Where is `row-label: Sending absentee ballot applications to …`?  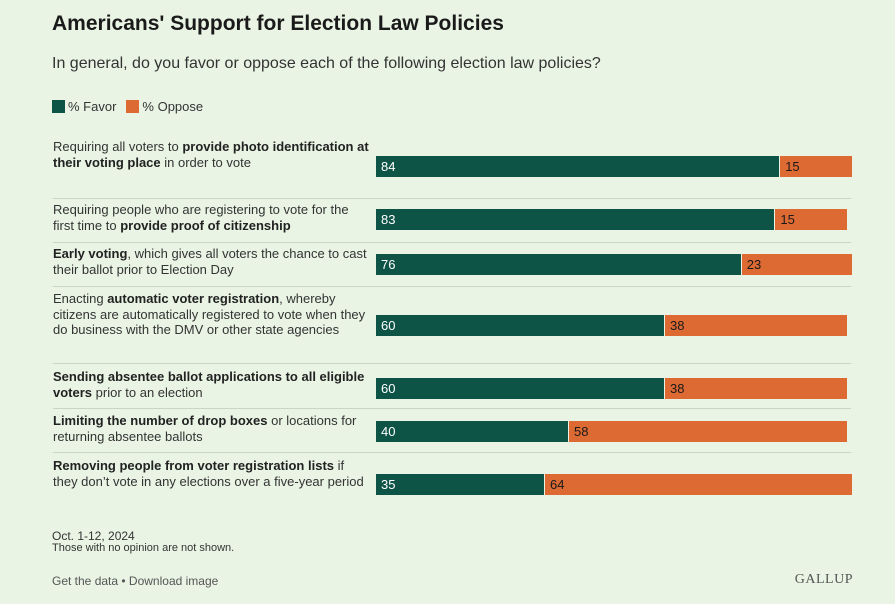
row-label: Sending absentee ballot applications to … is located at coordinates (212, 384).